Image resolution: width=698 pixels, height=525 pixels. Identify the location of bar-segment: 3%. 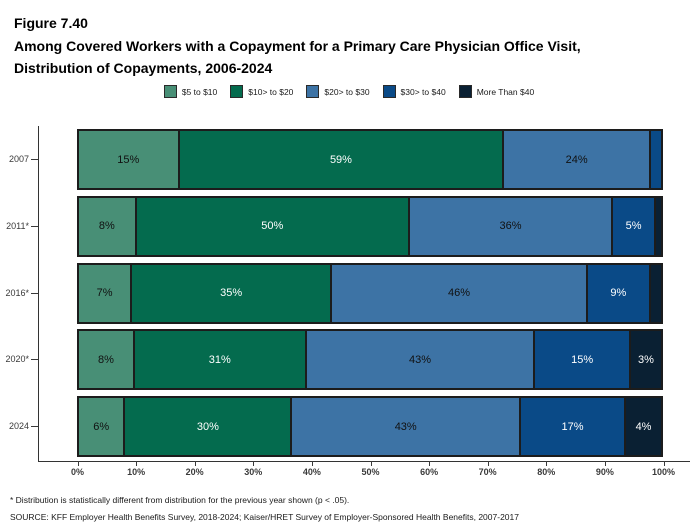
(646, 360).